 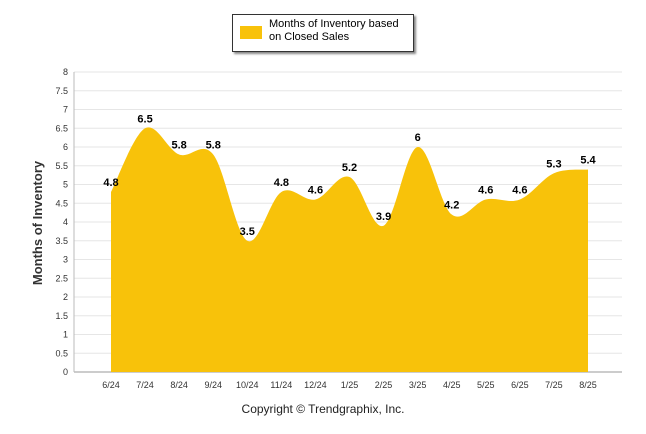 I want to click on x-tick-label: 5/25, so click(x=486, y=385).